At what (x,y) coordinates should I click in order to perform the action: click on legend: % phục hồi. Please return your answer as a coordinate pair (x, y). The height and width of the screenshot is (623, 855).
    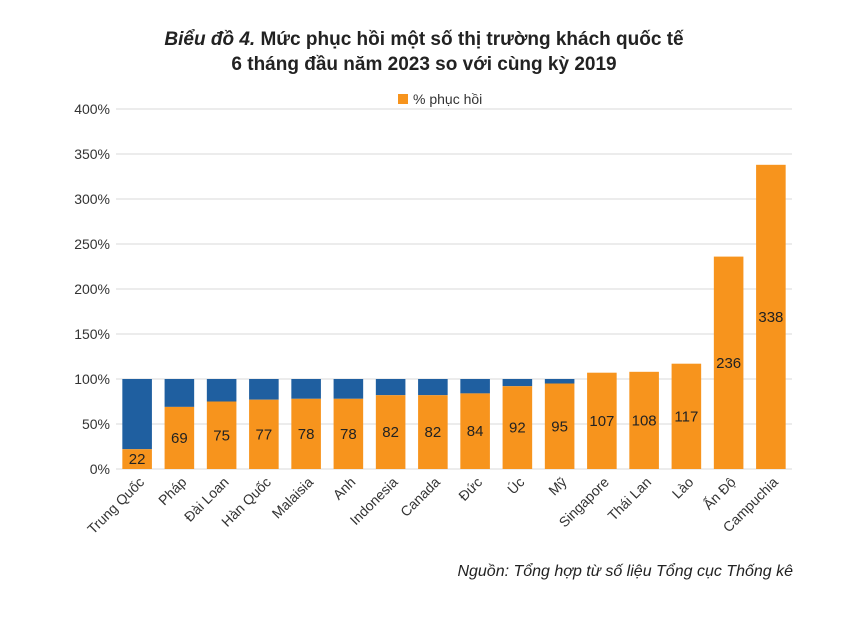
    Looking at the image, I should click on (440, 99).